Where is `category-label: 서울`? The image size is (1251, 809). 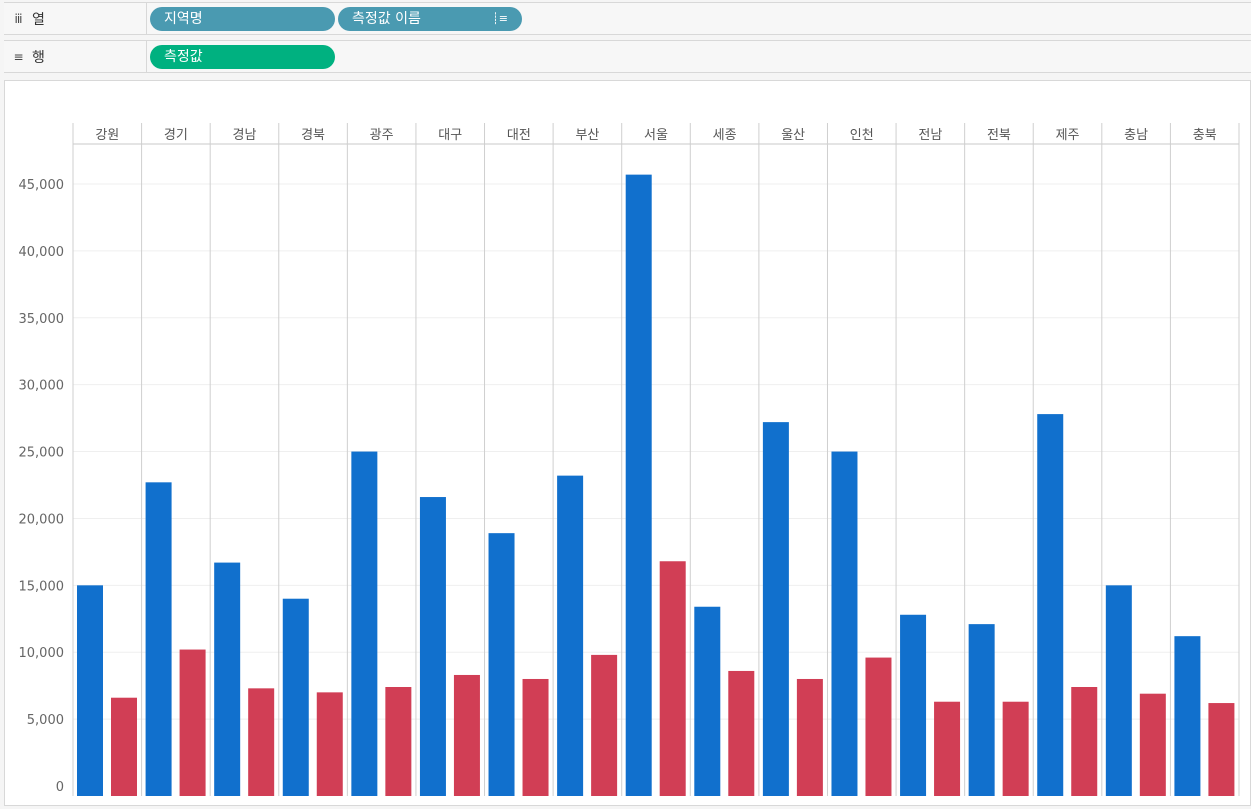
category-label: 서울 is located at coordinates (656, 135).